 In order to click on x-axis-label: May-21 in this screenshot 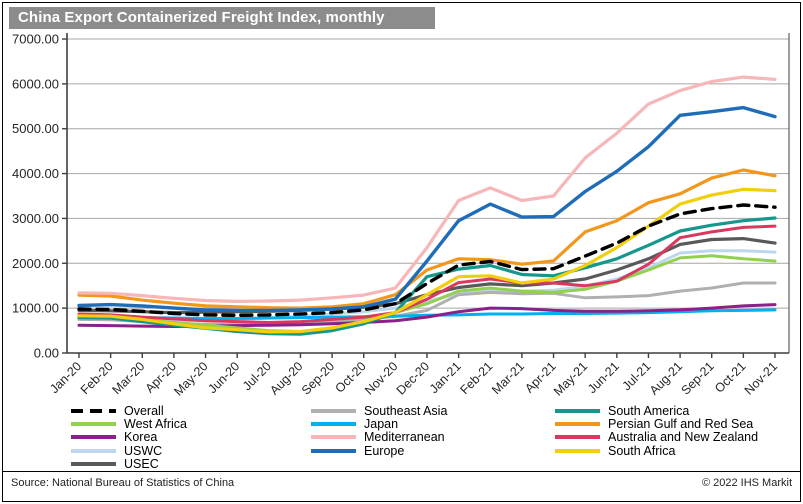, I will do `click(570, 378)`.